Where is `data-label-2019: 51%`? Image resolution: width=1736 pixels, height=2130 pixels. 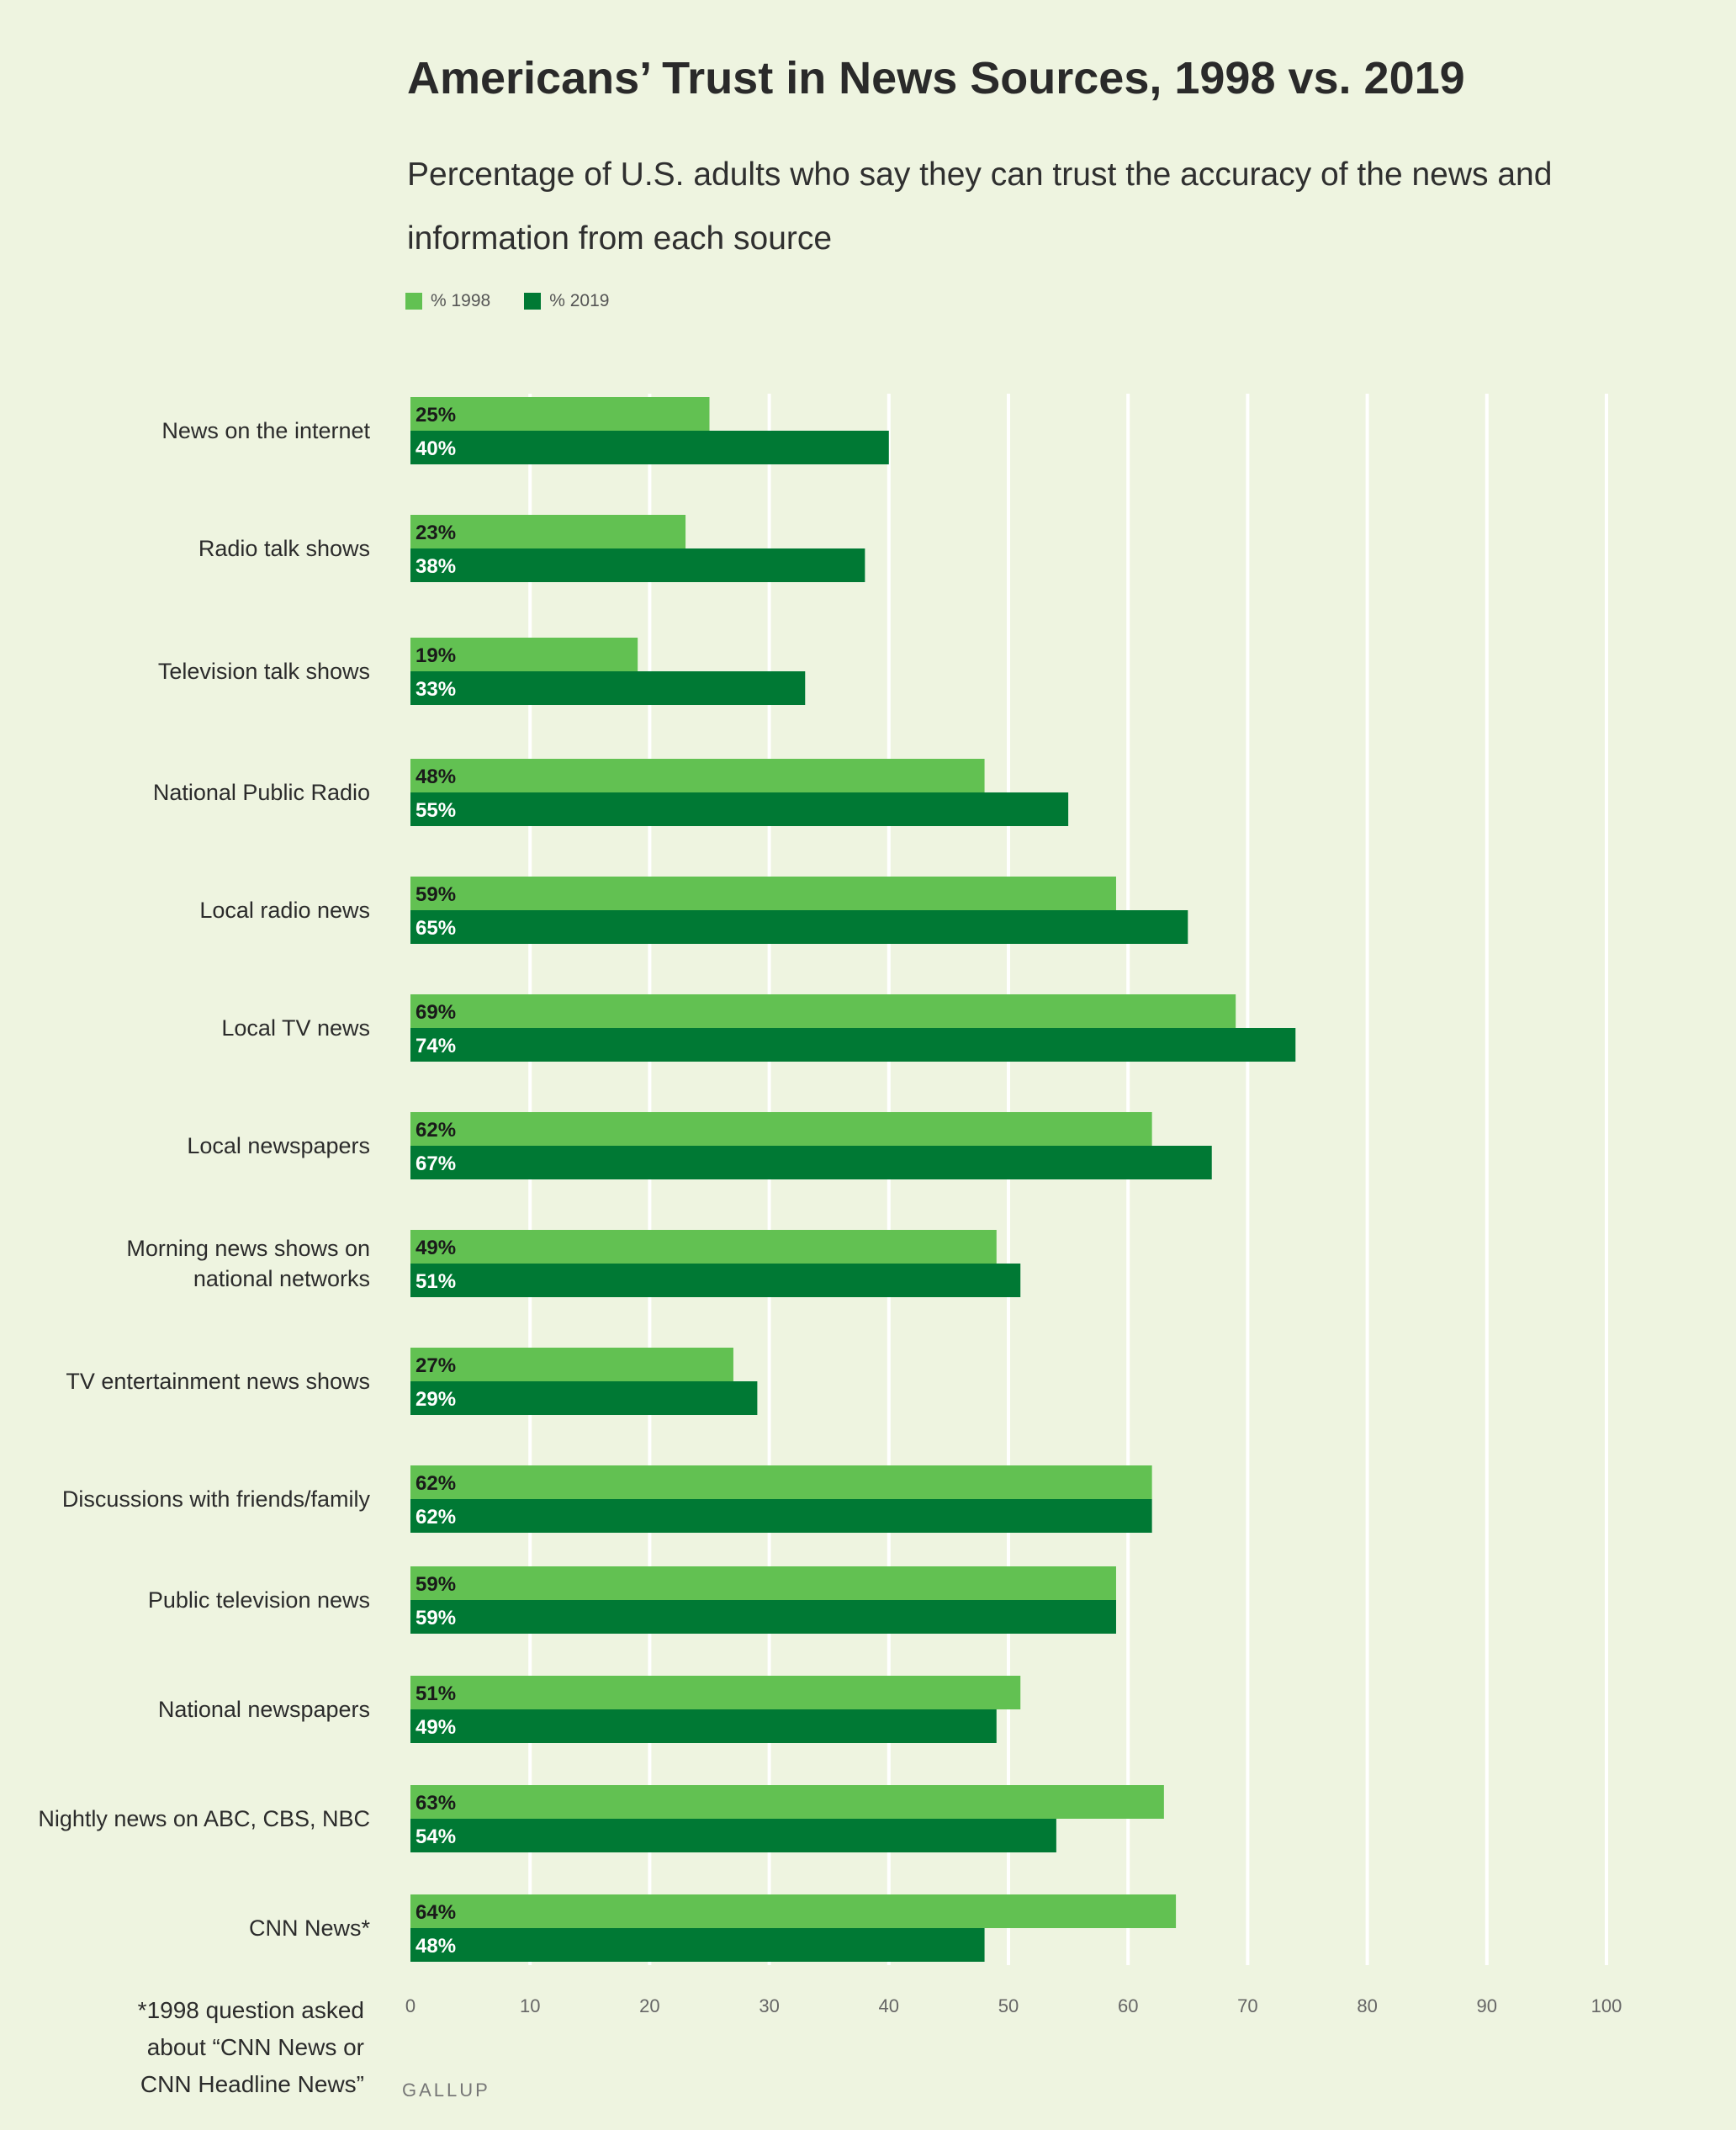
data-label-2019: 51% is located at coordinates (436, 1281).